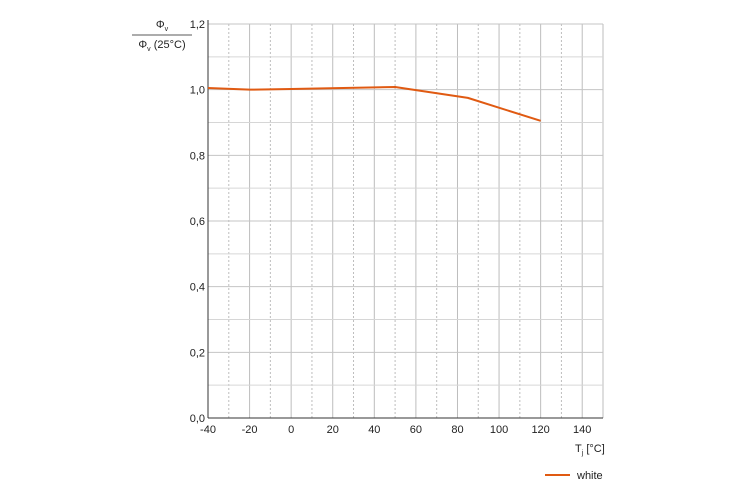 This screenshot has height=500, width=750. What do you see at coordinates (291, 430) in the screenshot?
I see `x-tick-label: 0` at bounding box center [291, 430].